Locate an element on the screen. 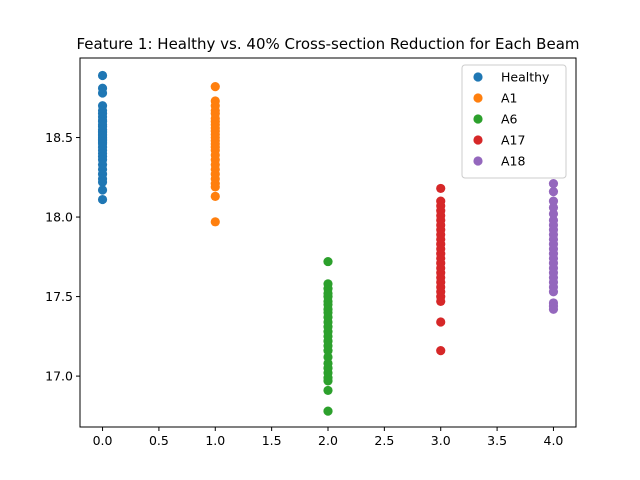 This screenshot has height=480, width=640. y-tick-label: 18.0 is located at coordinates (59, 217).